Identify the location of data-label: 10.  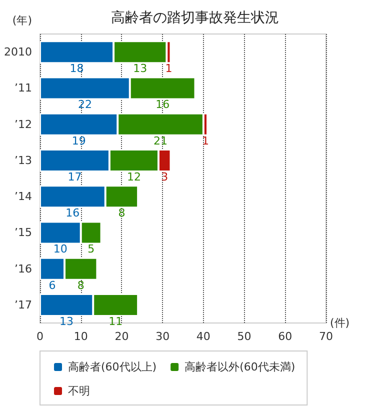
(60, 249).